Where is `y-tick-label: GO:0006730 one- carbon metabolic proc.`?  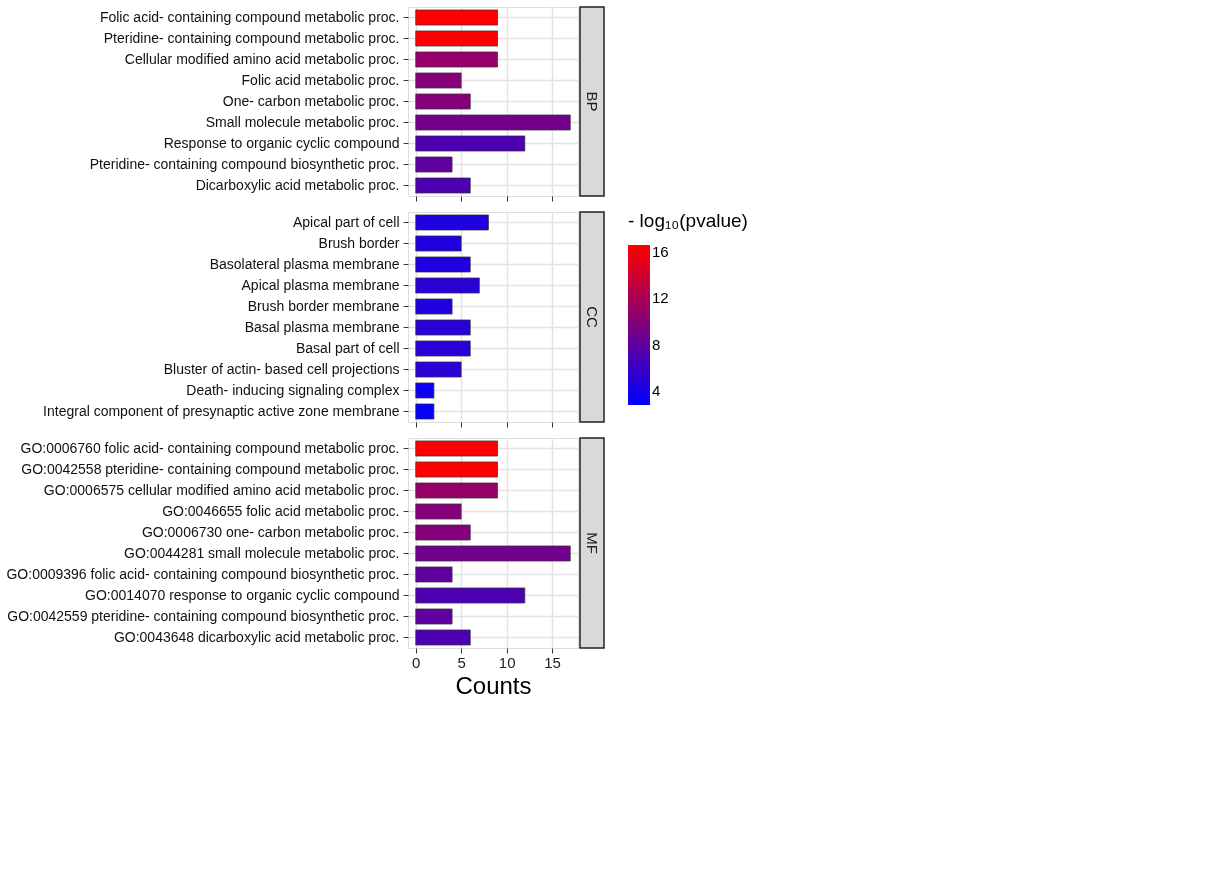 y-tick-label: GO:0006730 one- carbon metabolic proc. is located at coordinates (270, 531).